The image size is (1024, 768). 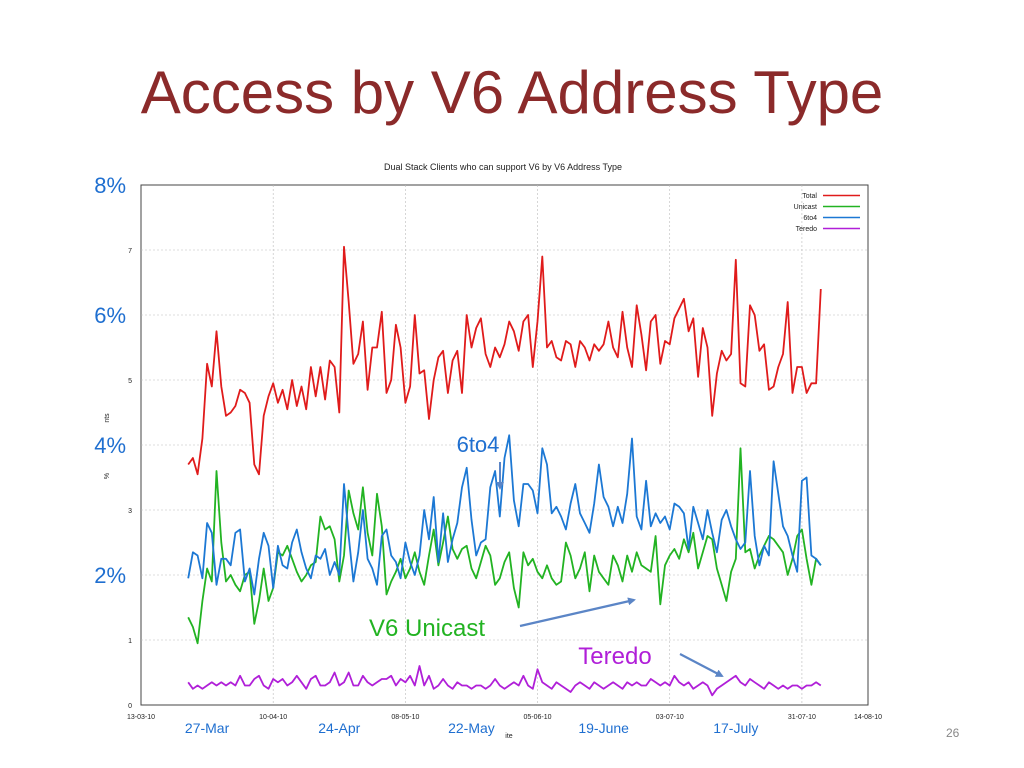 I want to click on callout-unicast: V6 Unicast, so click(x=427, y=628).